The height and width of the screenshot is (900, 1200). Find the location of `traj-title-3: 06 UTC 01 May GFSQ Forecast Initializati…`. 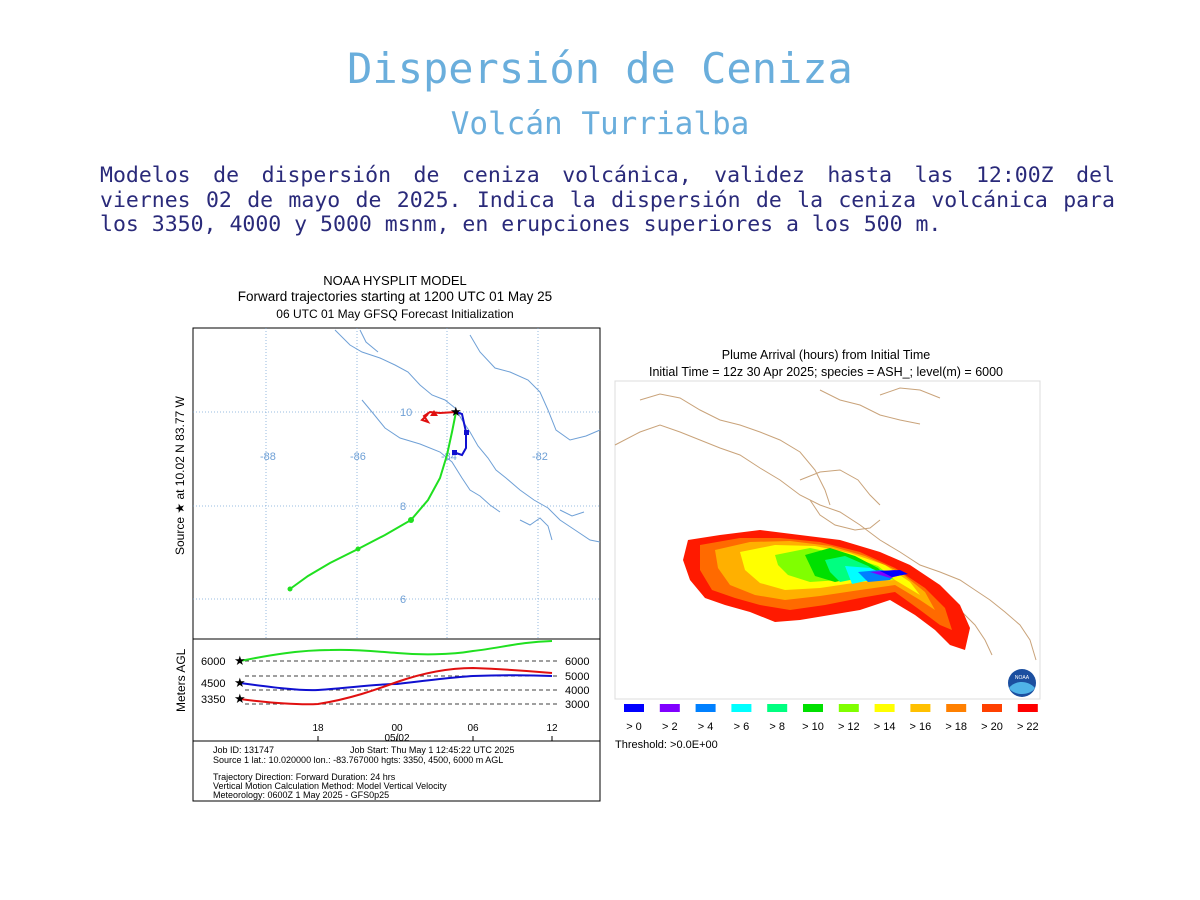

traj-title-3: 06 UTC 01 May GFSQ Forecast Initializati… is located at coordinates (394, 314).